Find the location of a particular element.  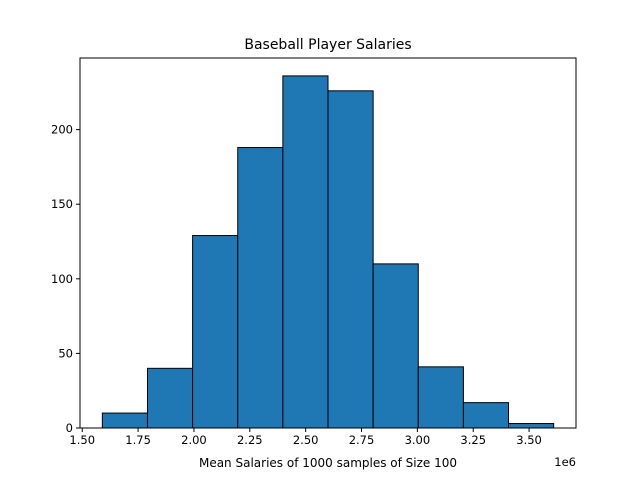

y-tick-label: 100 is located at coordinates (62, 279).